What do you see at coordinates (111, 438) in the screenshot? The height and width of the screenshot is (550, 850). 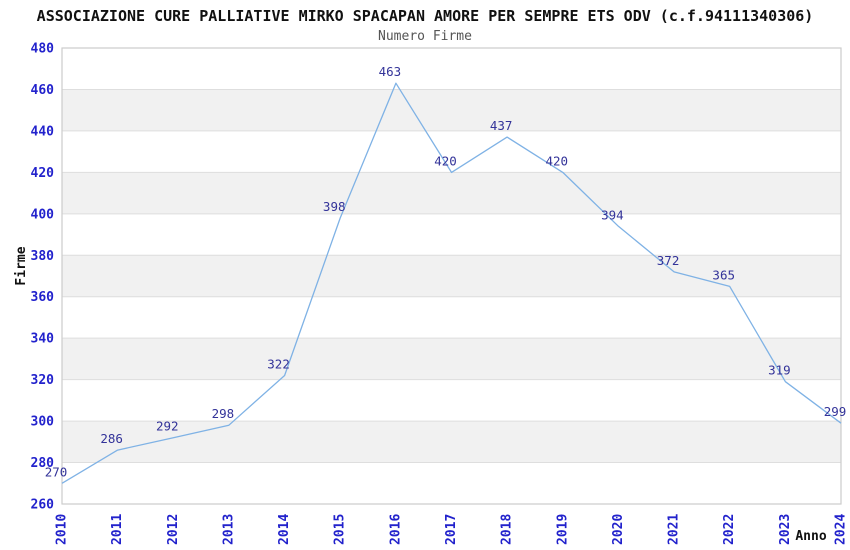 I see `data-label: 286` at bounding box center [111, 438].